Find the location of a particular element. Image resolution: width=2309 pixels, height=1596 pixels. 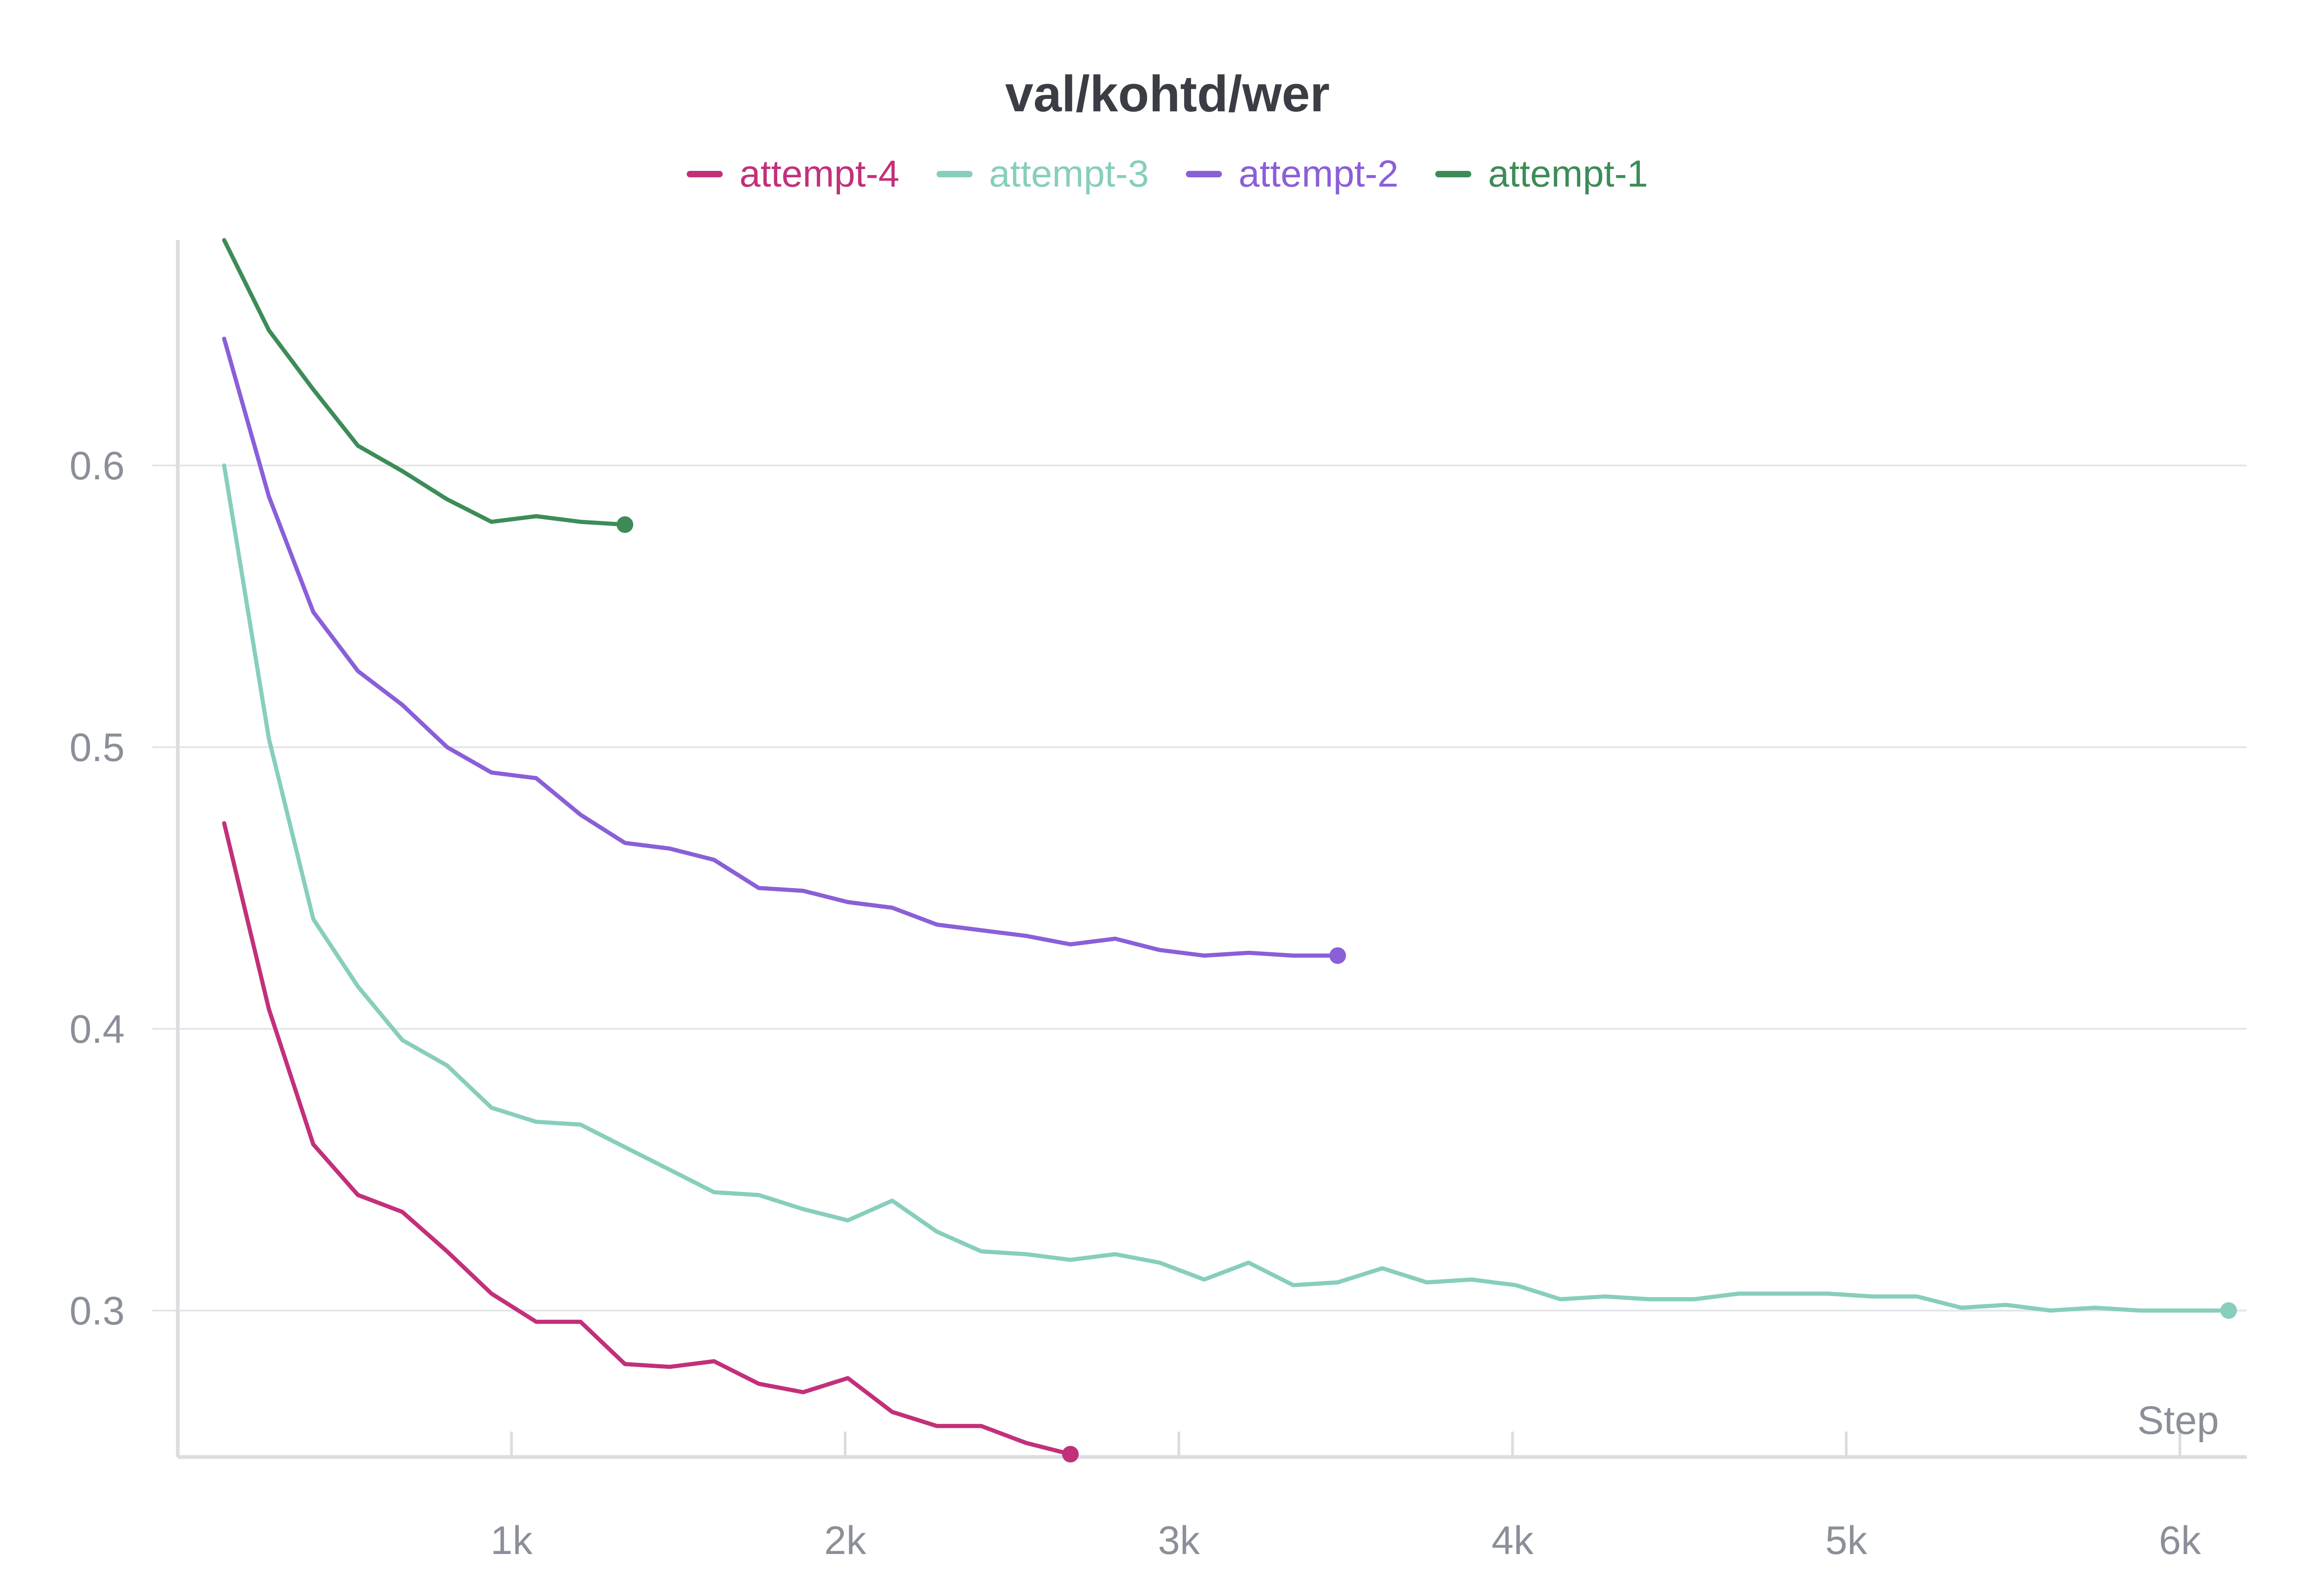

legend-item-attempt-3: attempt-3 is located at coordinates (1042, 174).